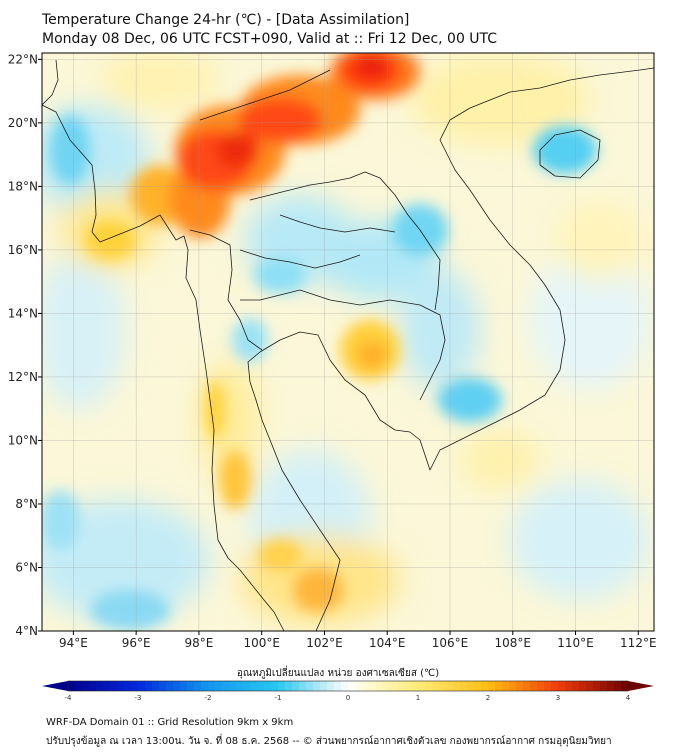 This screenshot has width=676, height=756. What do you see at coordinates (513, 643) in the screenshot?
I see `lon-tick-label: 108°E` at bounding box center [513, 643].